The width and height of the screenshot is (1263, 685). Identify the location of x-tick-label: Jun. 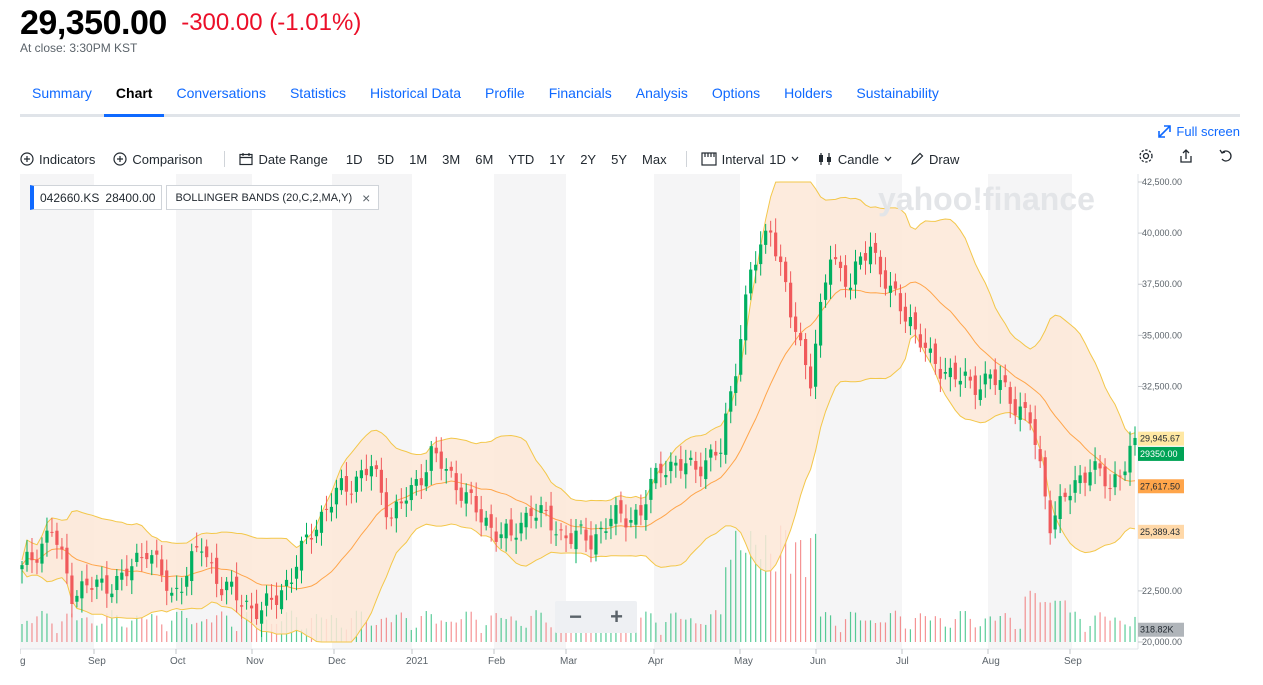
(818, 661).